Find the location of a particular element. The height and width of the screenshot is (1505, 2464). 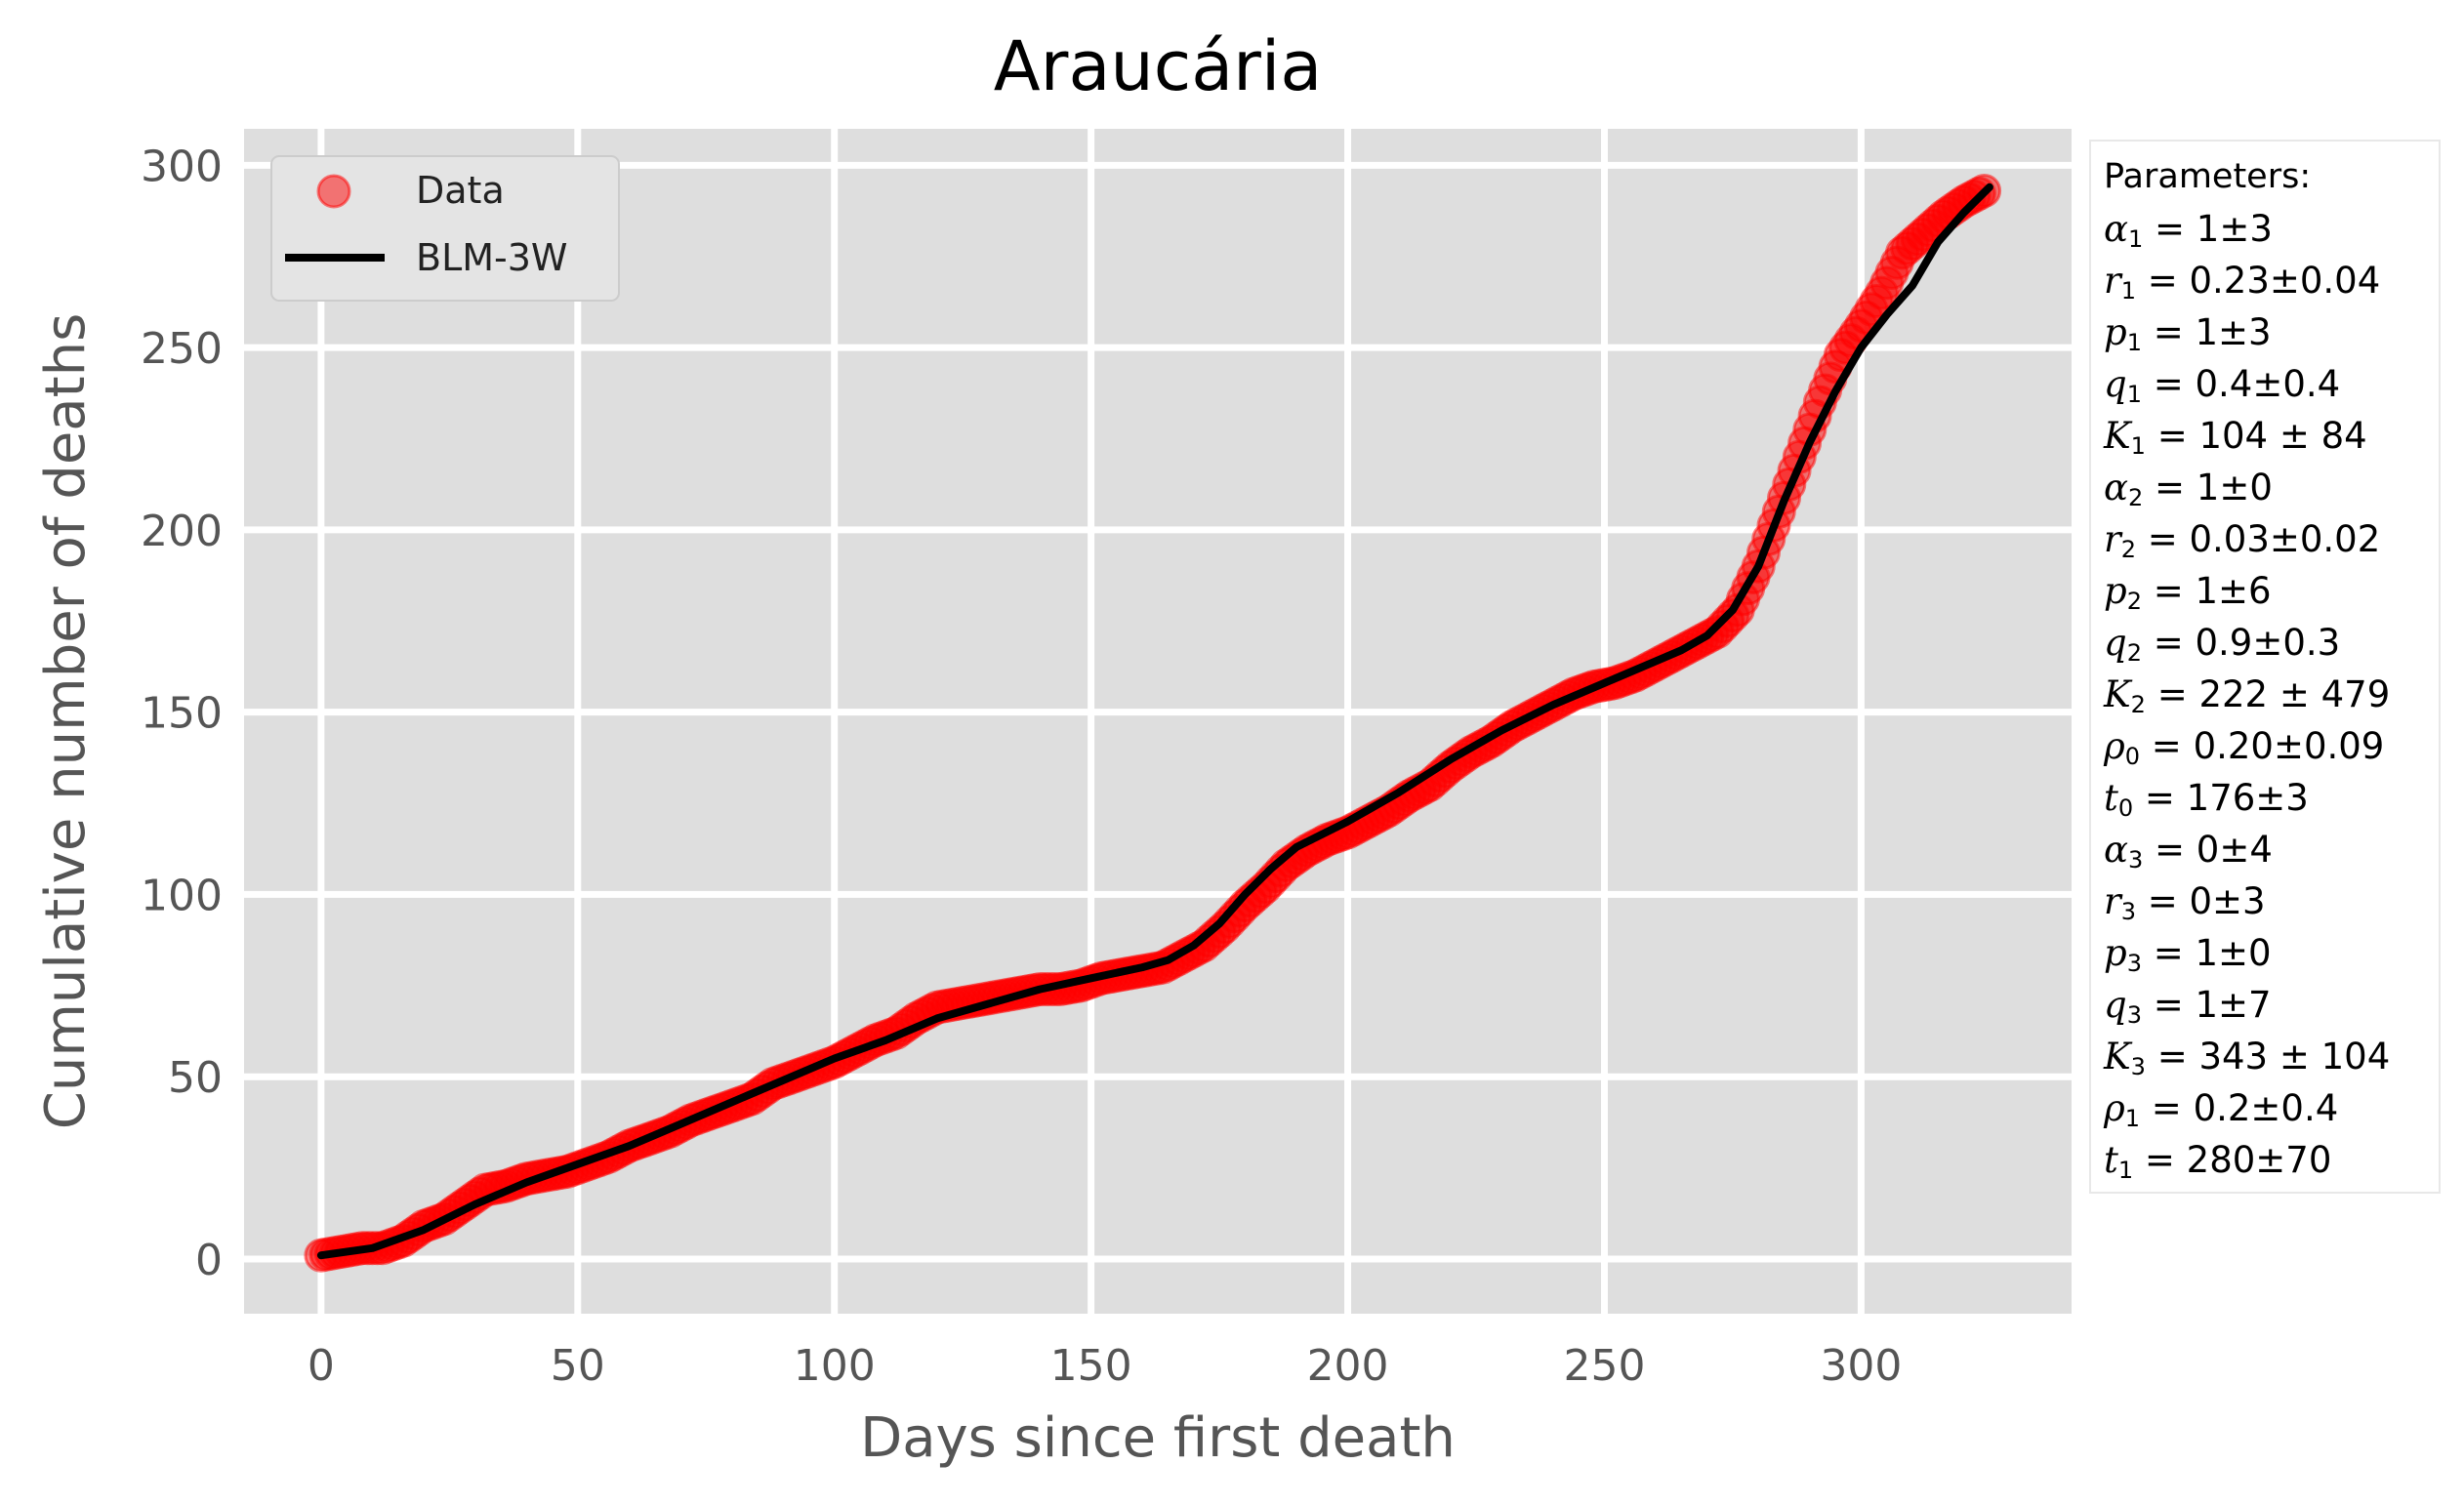

parameter-line: p2 = 1±6 is located at coordinates (2271, 591).